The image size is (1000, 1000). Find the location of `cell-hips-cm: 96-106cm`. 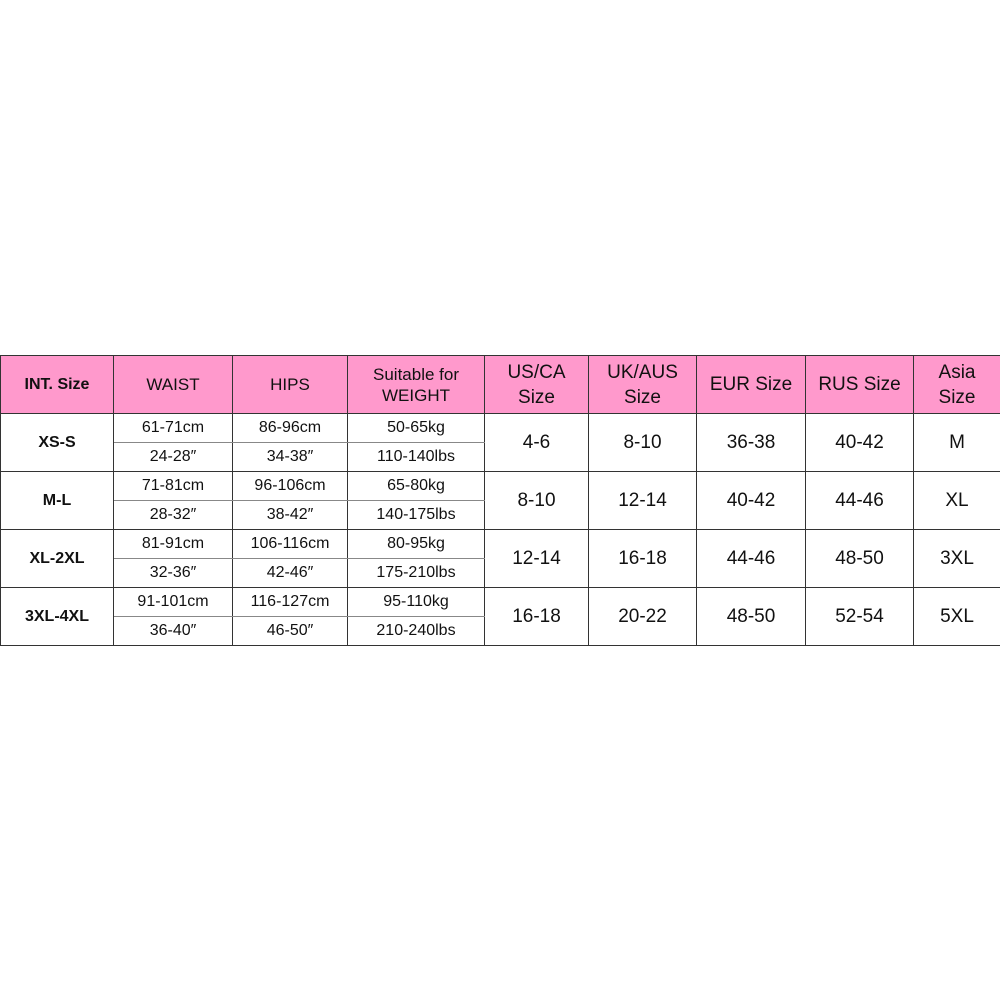

cell-hips-cm: 96-106cm is located at coordinates (290, 486).